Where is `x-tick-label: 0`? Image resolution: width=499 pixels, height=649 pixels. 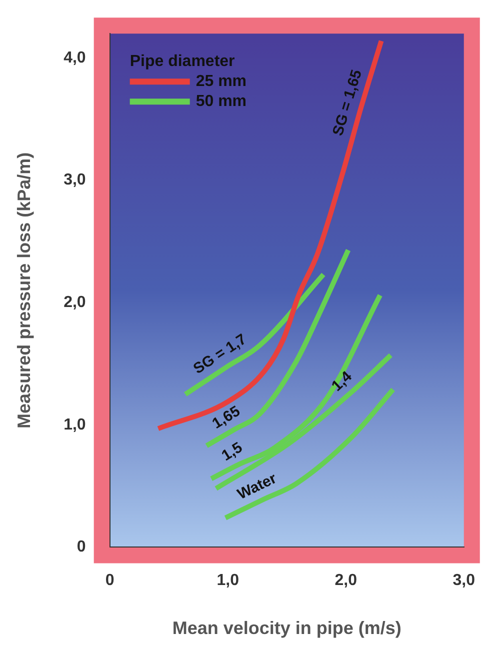 x-tick-label: 0 is located at coordinates (109, 581).